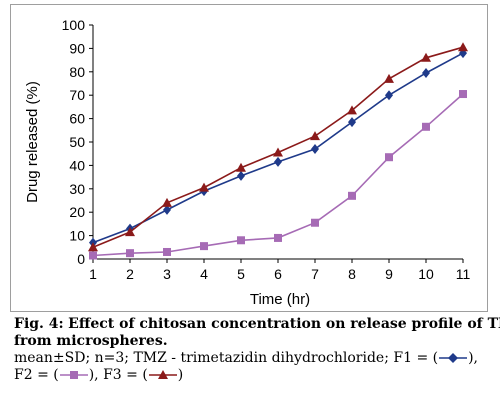  I want to click on f2-legend-symbol, so click(73, 375).